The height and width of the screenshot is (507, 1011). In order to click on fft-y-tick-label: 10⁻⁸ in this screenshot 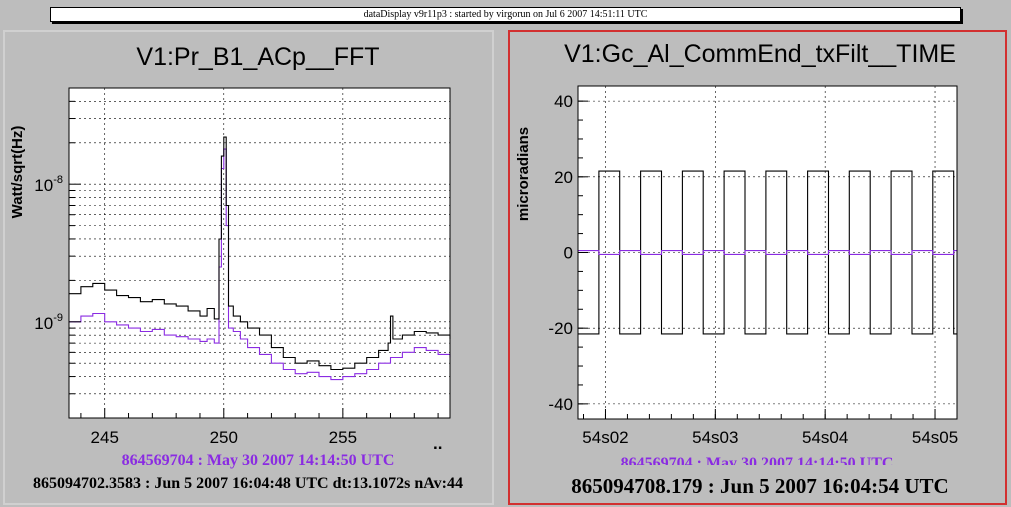, I will do `click(48, 184)`.